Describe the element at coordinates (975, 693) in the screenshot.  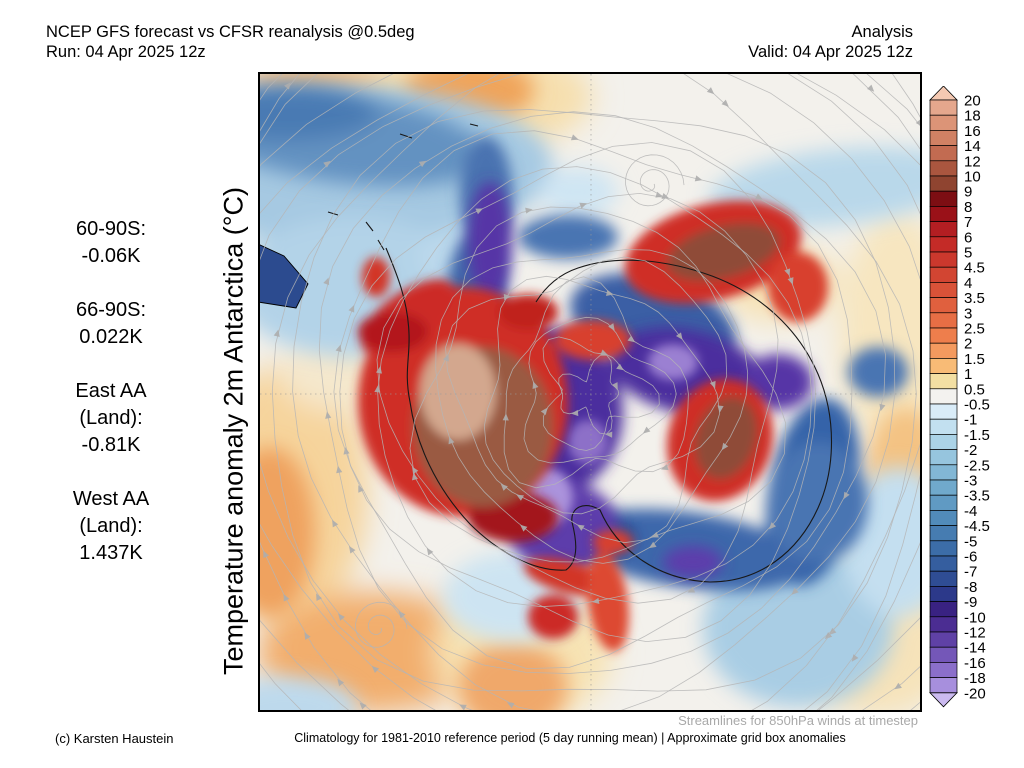
I see `colorbar-tick-label: -20` at that location.